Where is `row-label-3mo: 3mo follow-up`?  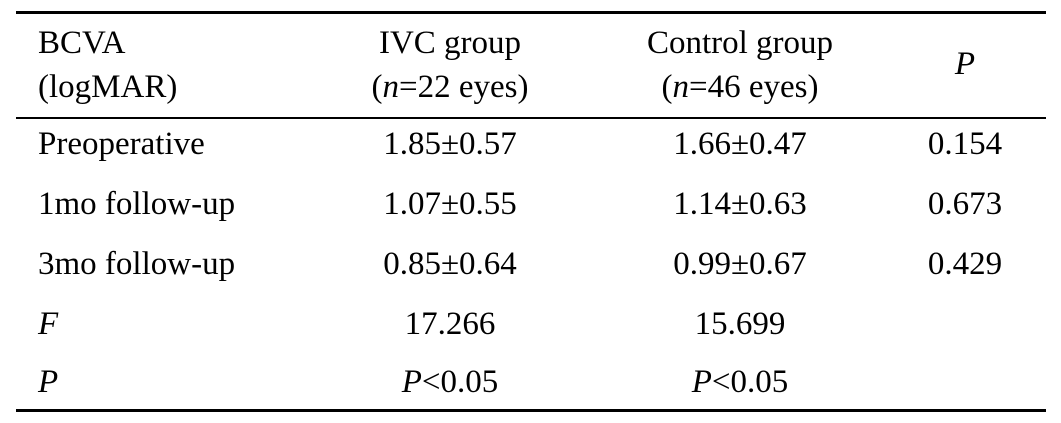 row-label-3mo: 3mo follow-up is located at coordinates (137, 264).